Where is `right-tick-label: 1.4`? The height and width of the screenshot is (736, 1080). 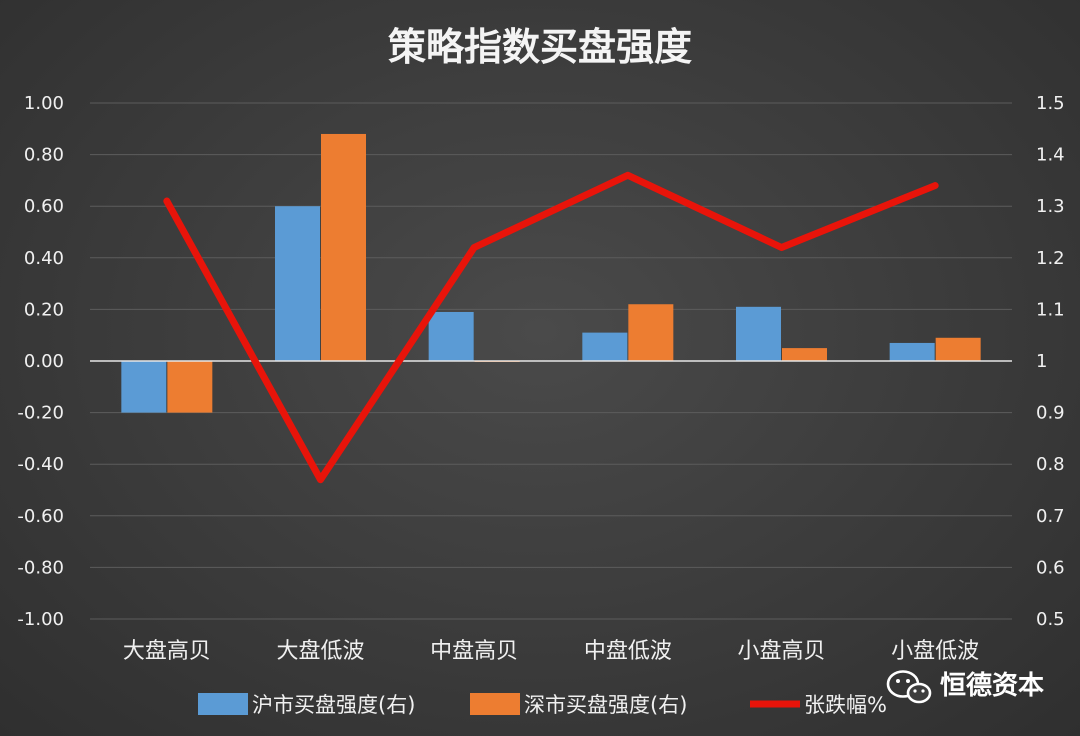 right-tick-label: 1.4 is located at coordinates (1050, 155).